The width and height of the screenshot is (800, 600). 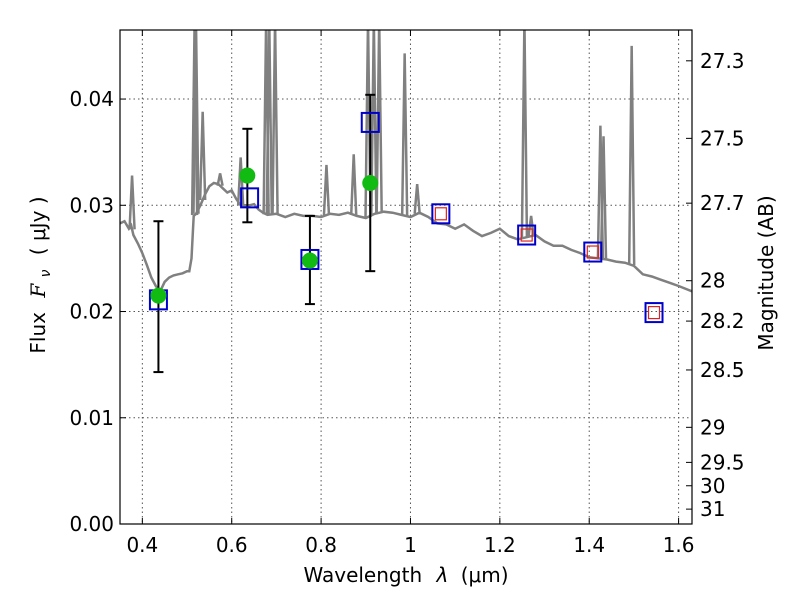 I want to click on y-axis-label-text: Flux, so click(x=38, y=333).